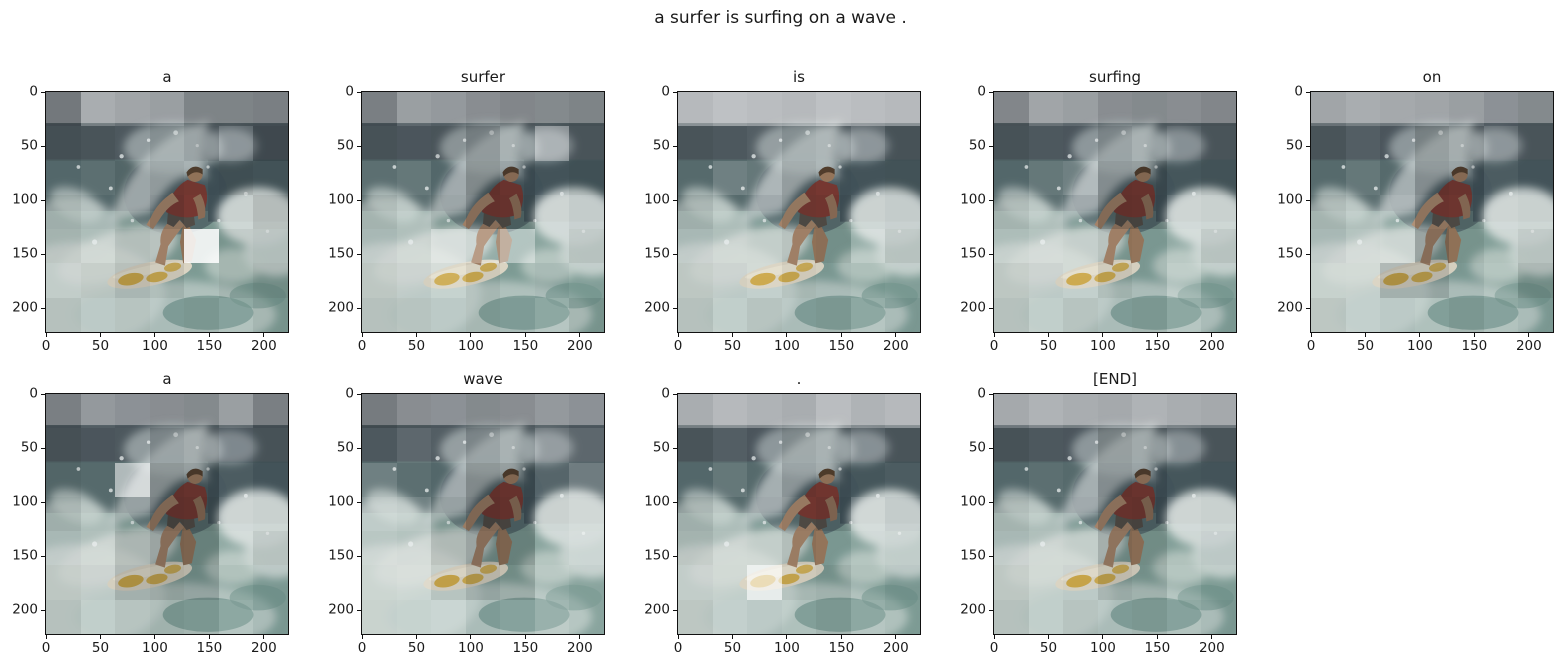 This screenshot has width=1561, height=670. What do you see at coordinates (1115, 212) in the screenshot?
I see `attention-grid-overlay` at bounding box center [1115, 212].